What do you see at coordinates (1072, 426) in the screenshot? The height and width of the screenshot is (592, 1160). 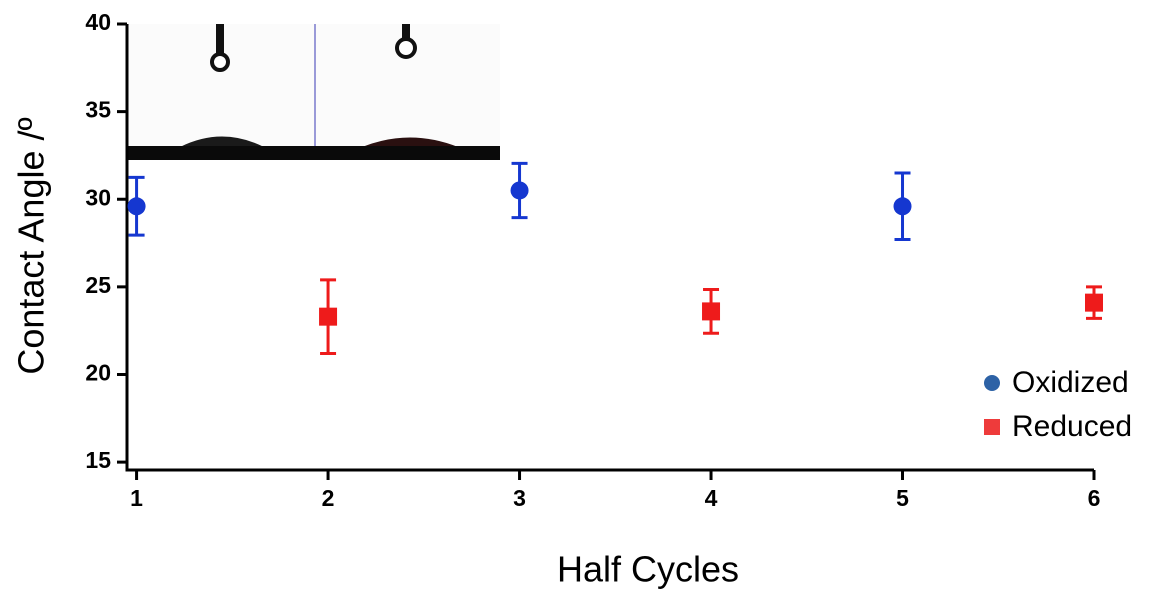 I see `legend-label: Reduced` at bounding box center [1072, 426].